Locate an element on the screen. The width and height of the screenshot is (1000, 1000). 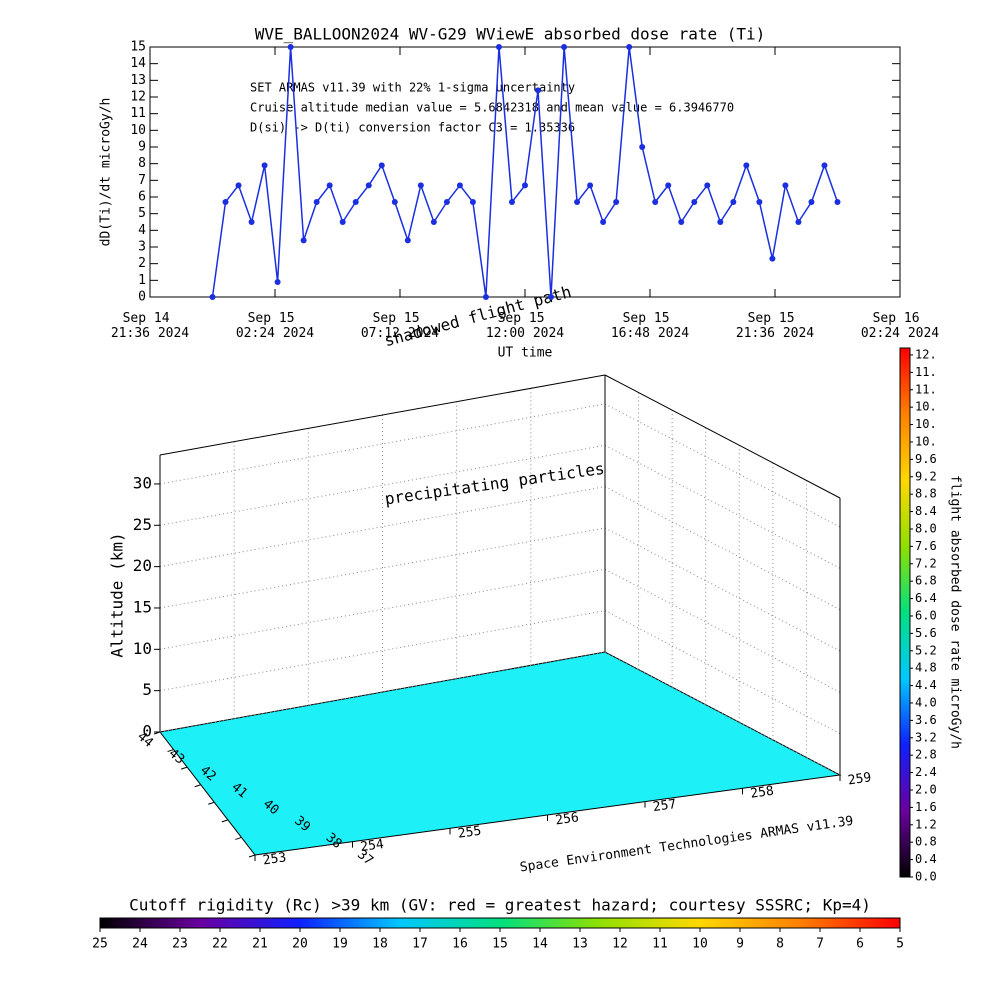
y-tick-label: 6 is located at coordinates (142, 197).